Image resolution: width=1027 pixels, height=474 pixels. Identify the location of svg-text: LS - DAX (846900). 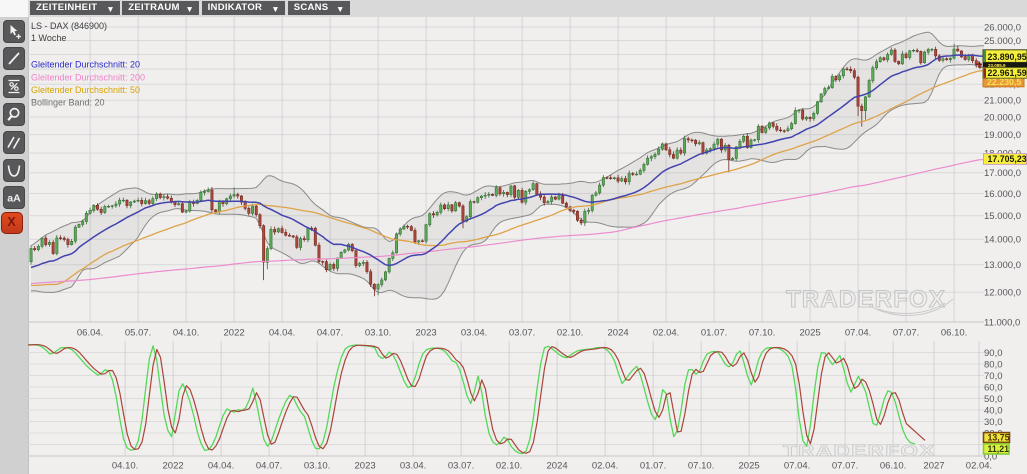
(69, 26).